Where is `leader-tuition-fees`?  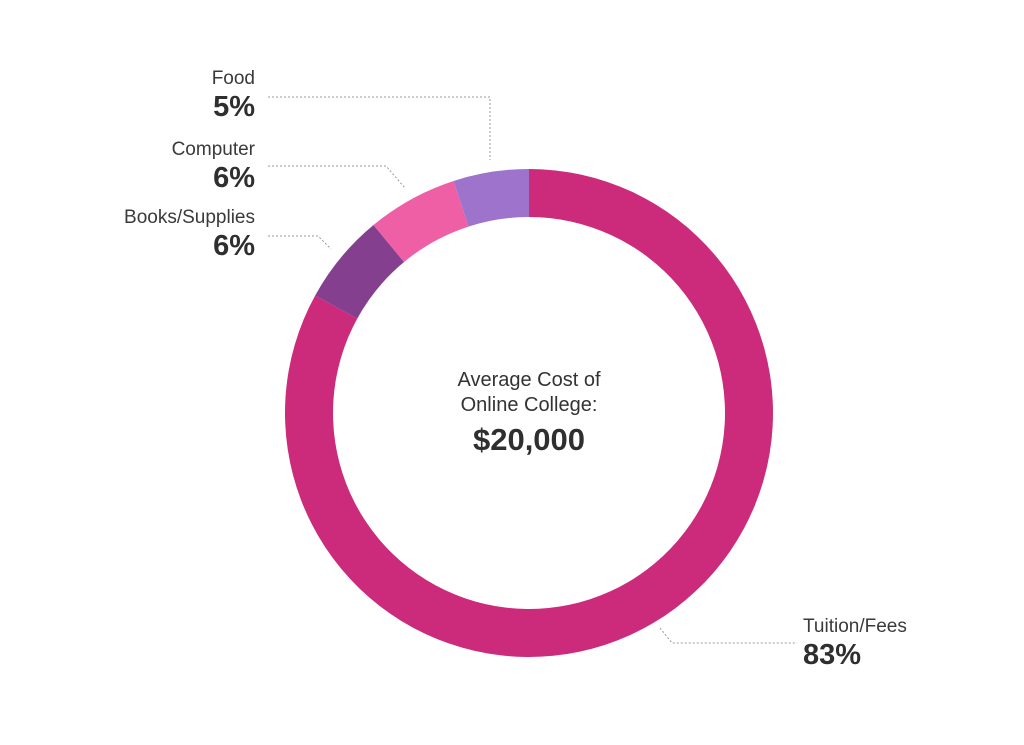 leader-tuition-fees is located at coordinates (728, 635).